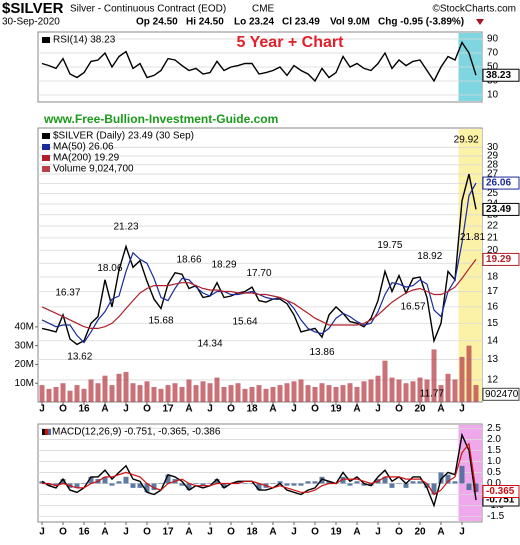 The height and width of the screenshot is (545, 520). Describe the element at coordinates (24, 345) in the screenshot. I see `y2-tick-label: 30M` at that location.